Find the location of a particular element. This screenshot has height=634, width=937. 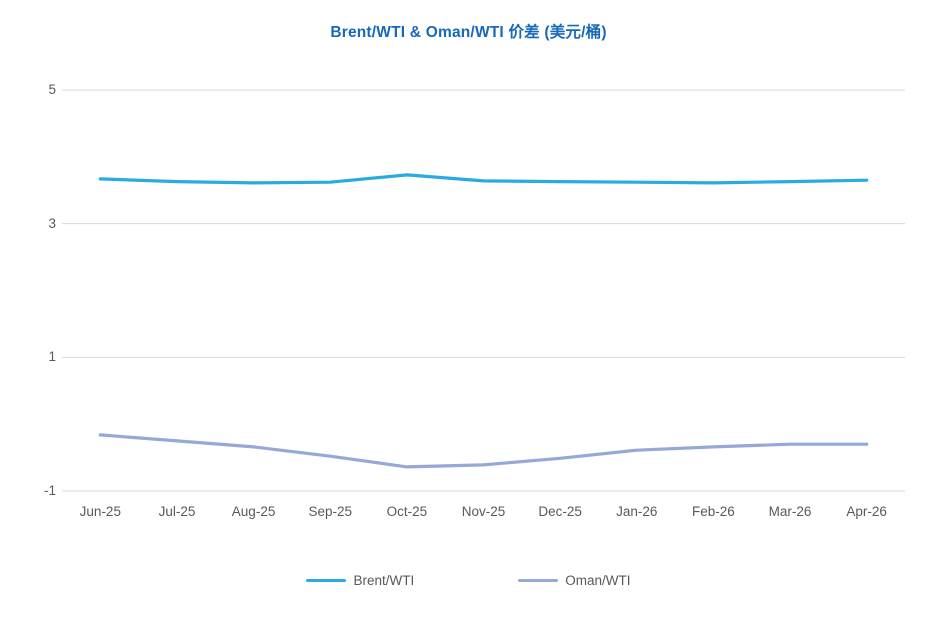

y-axis-tick-label: -1 is located at coordinates (49, 490).